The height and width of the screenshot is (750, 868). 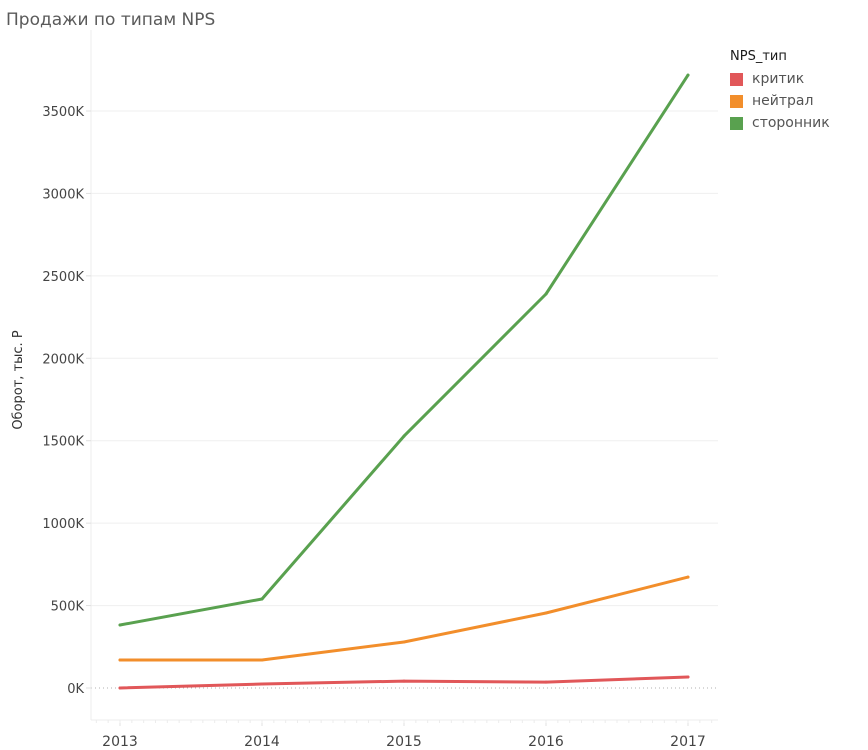 I want to click on legend-title: NPS_тип, so click(x=758, y=56).